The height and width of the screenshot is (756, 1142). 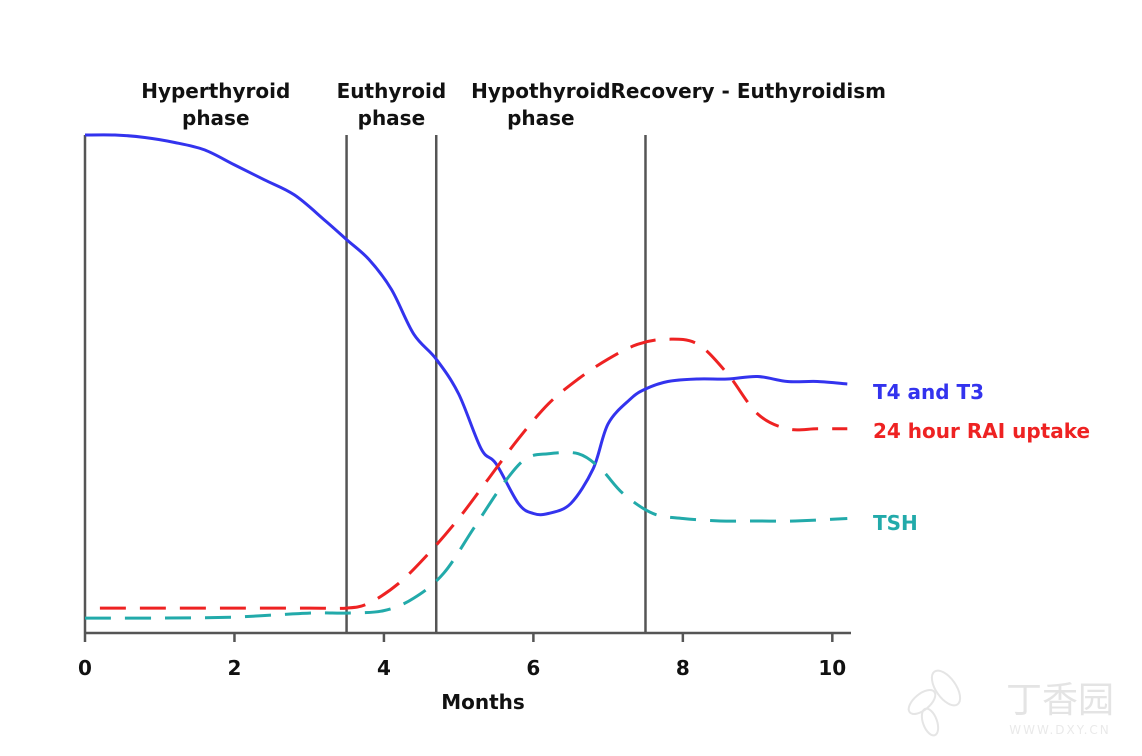 I want to click on phase-label-2-line-1: phase, so click(x=541, y=118).